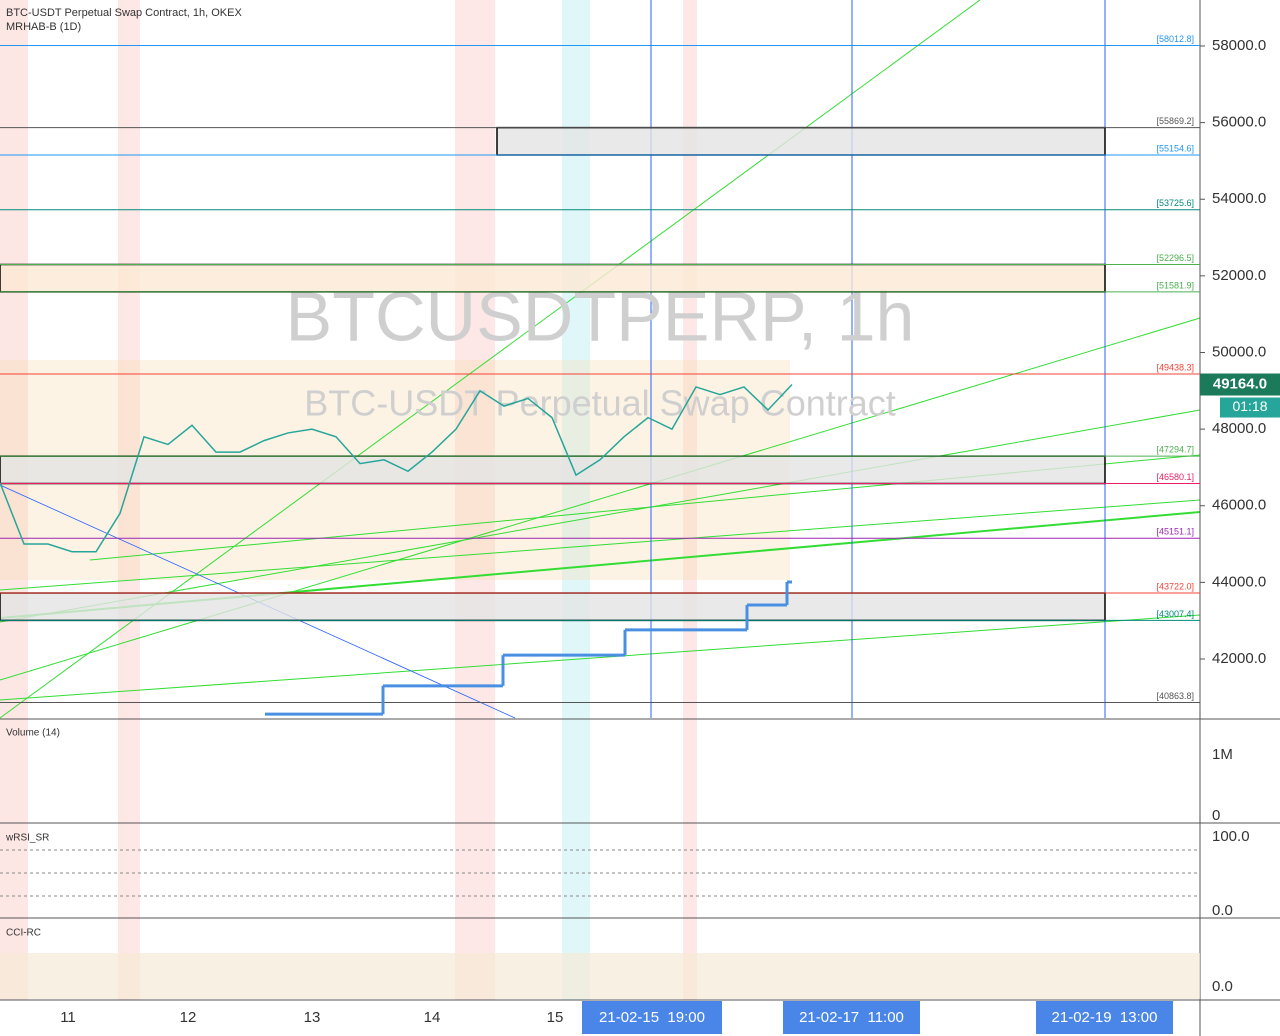 This screenshot has width=1280, height=1036. Describe the element at coordinates (1175, 121) in the screenshot. I see `level-label: [55869.2]` at that location.